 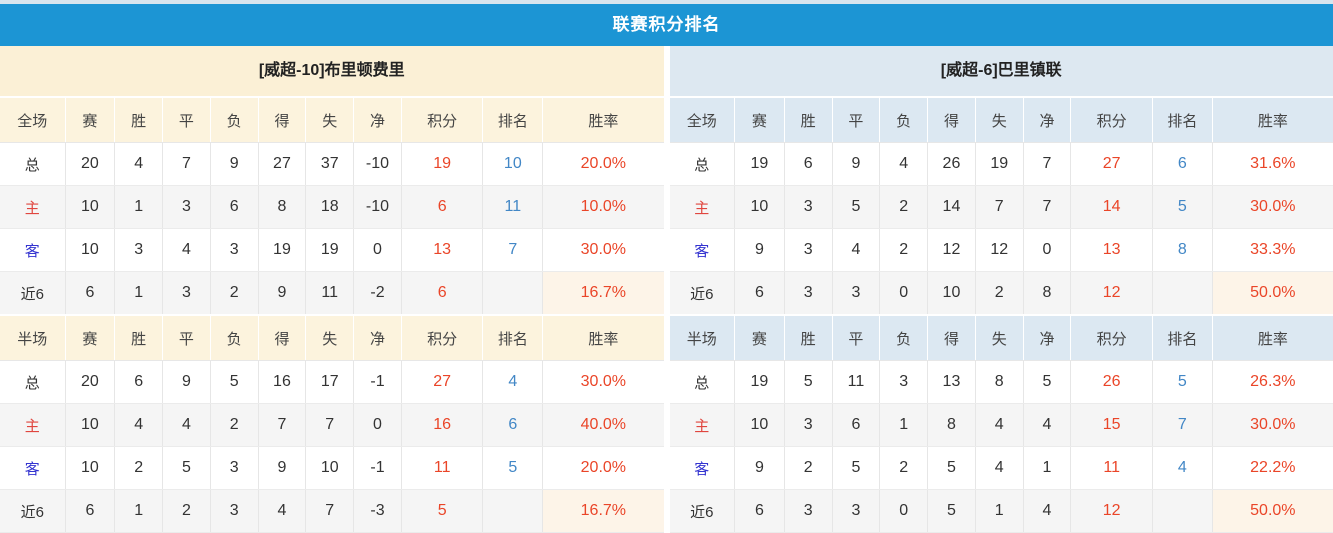 What do you see at coordinates (378, 511) in the screenshot?
I see `cell-stat: -3` at bounding box center [378, 511].